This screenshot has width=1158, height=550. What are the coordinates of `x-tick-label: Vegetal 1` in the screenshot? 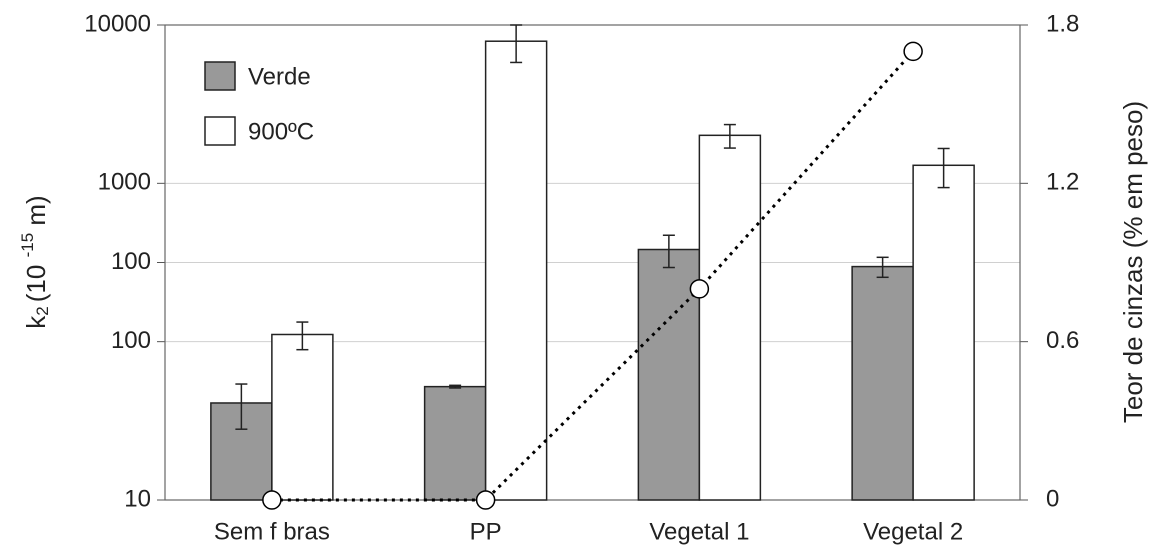 It's located at (699, 531).